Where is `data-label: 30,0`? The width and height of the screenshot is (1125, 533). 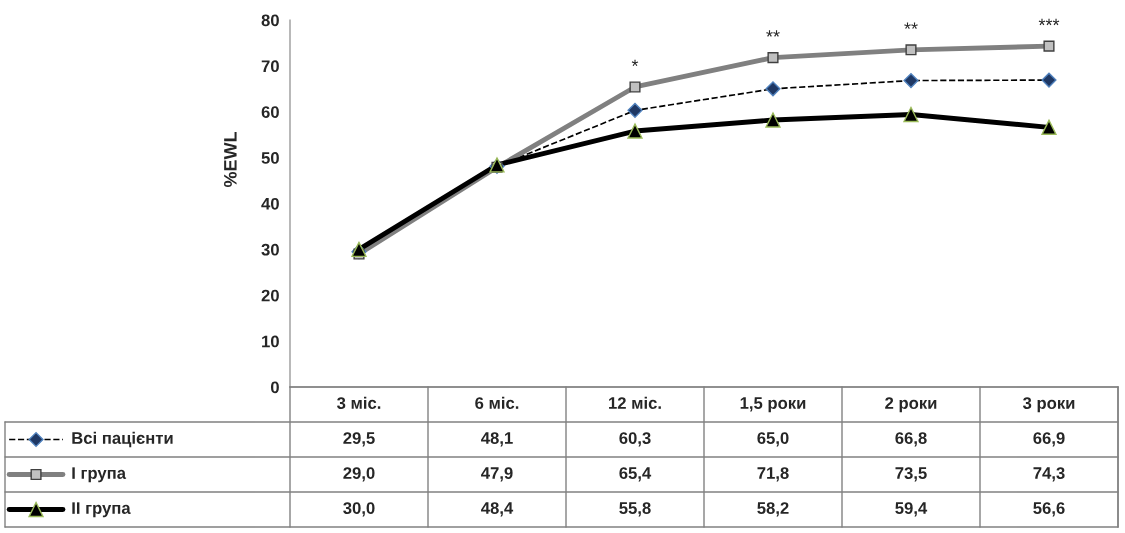
data-label: 30,0 is located at coordinates (359, 509).